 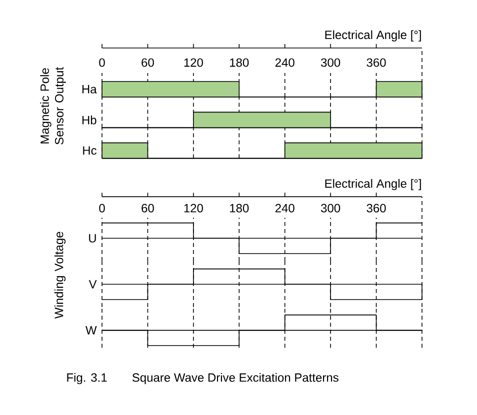 I want to click on caption: Fig. 3.1, so click(x=87, y=378).